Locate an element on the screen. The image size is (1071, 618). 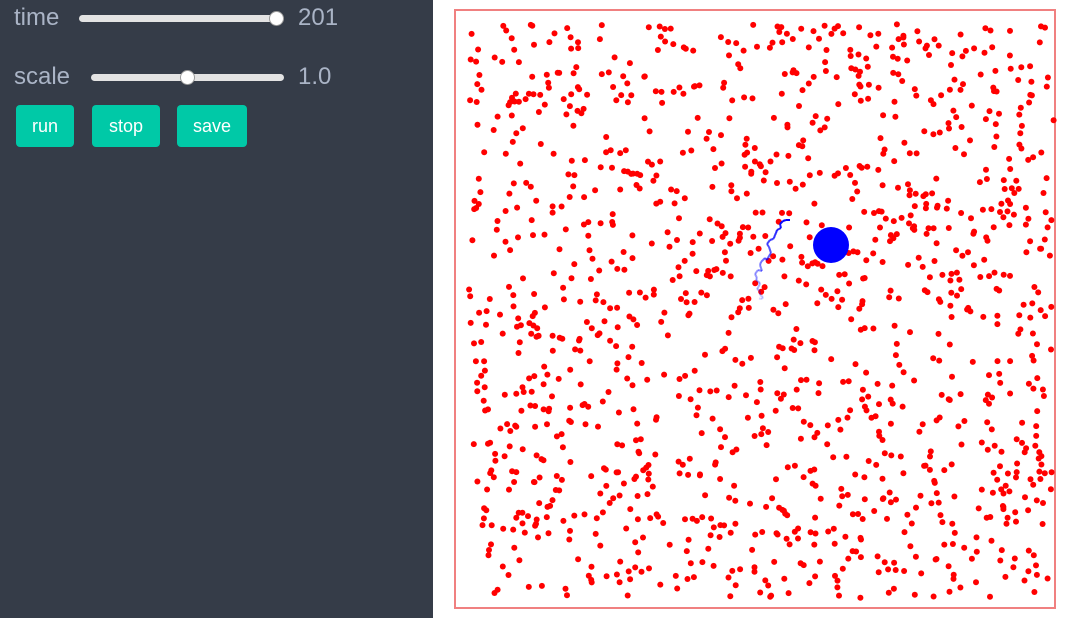
save-button: save is located at coordinates (212, 126).